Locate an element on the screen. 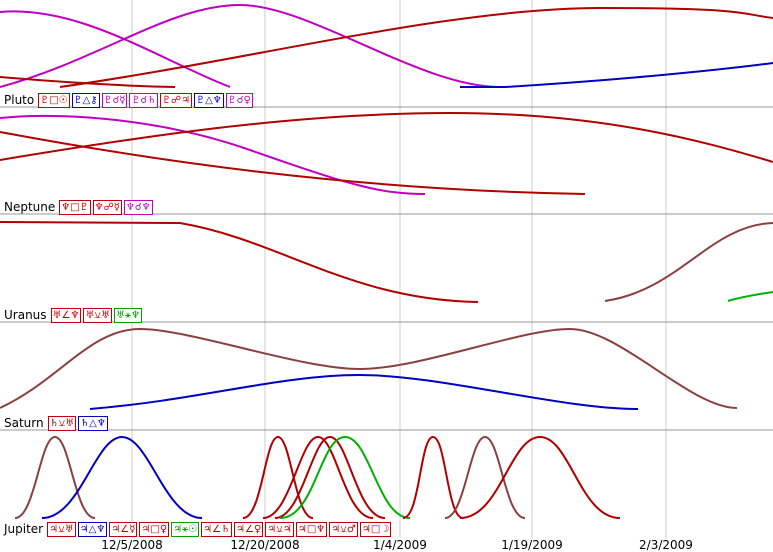  aspect-button: ♅∠♆ is located at coordinates (66, 315).